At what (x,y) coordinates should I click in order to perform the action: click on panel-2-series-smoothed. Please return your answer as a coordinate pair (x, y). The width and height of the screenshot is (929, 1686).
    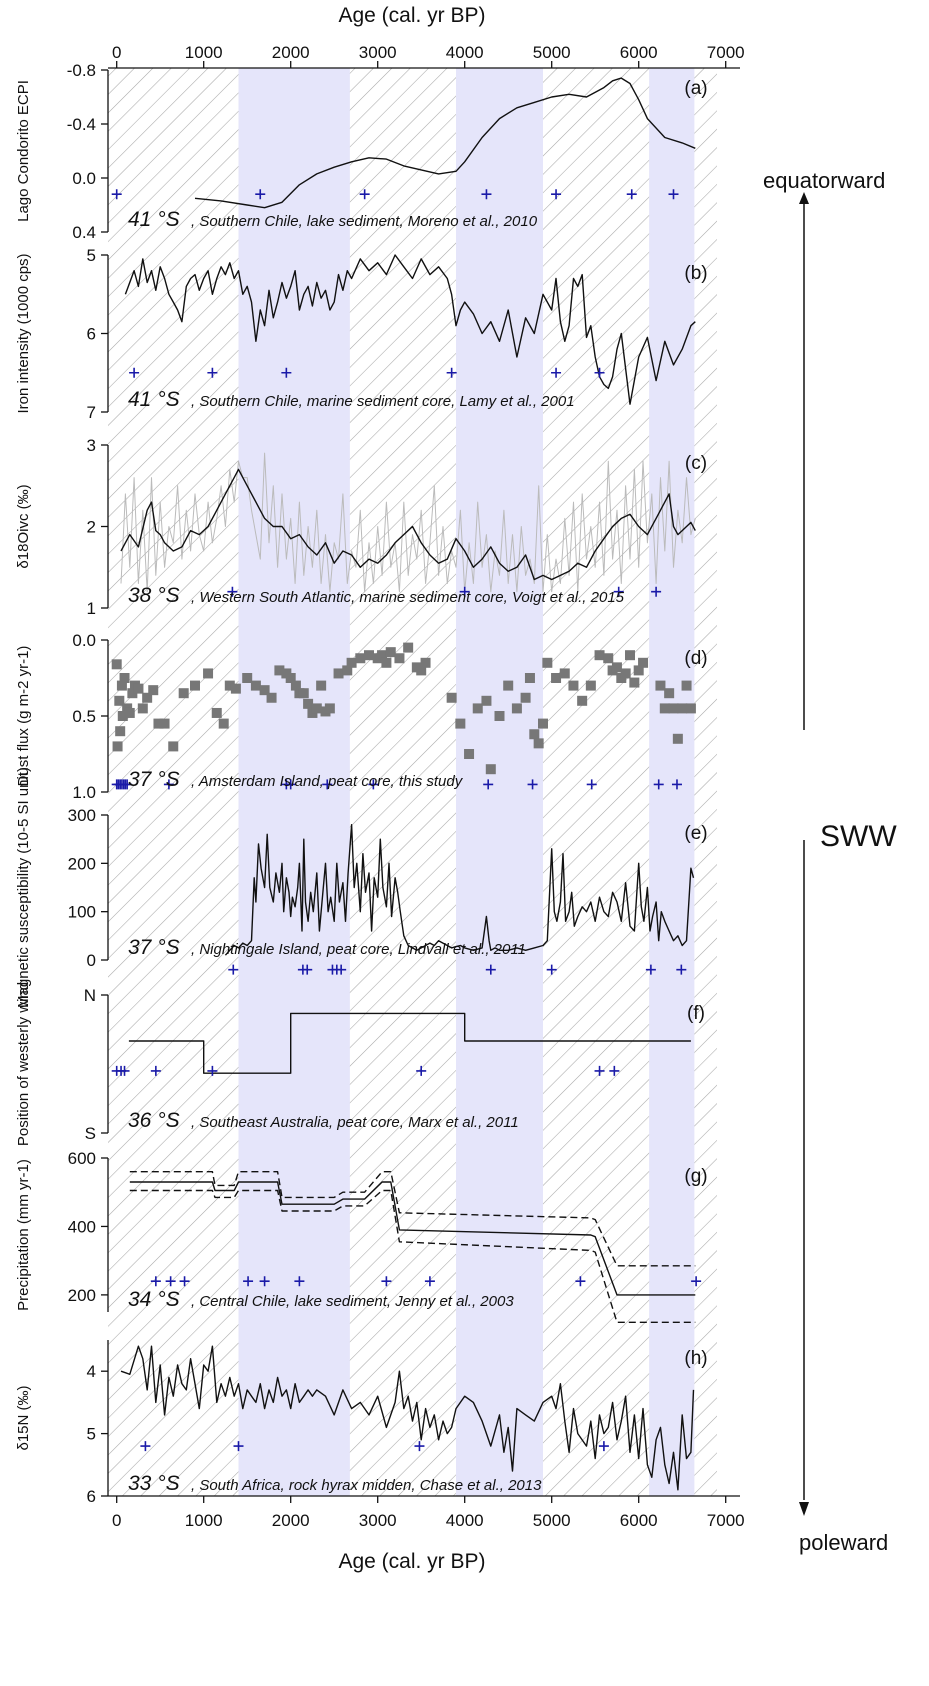
    Looking at the image, I should click on (408, 524).